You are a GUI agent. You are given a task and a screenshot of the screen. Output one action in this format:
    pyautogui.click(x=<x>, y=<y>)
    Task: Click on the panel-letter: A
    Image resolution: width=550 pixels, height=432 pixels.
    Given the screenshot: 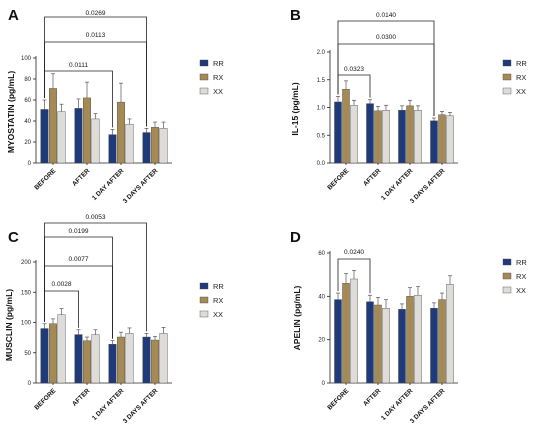 What is the action you would take?
    pyautogui.click(x=13, y=15)
    